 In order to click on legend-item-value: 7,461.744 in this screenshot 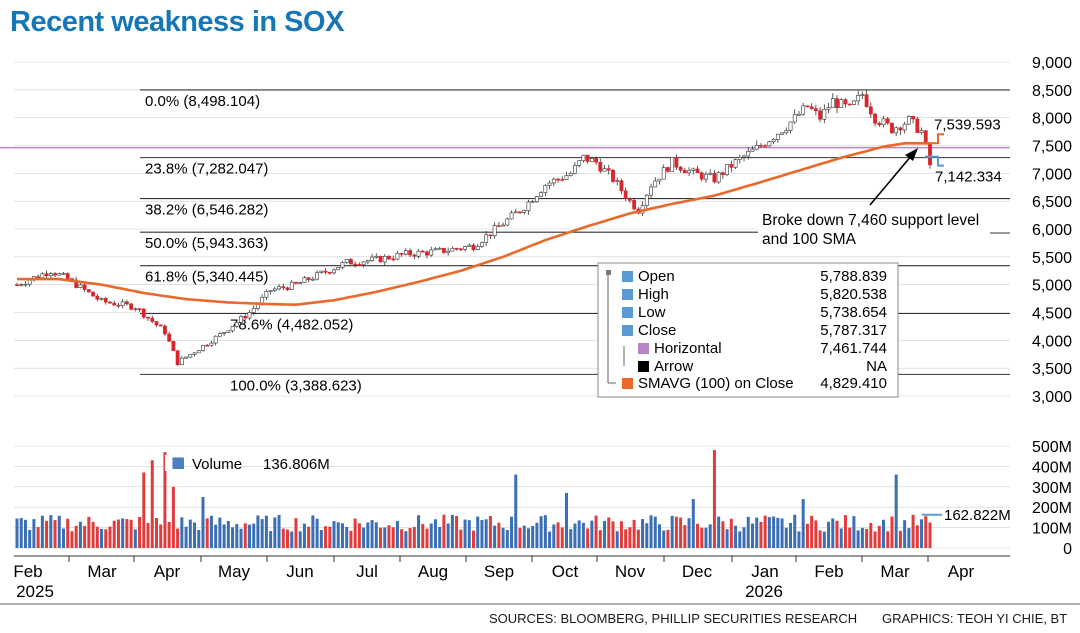, I will do `click(853, 348)`.